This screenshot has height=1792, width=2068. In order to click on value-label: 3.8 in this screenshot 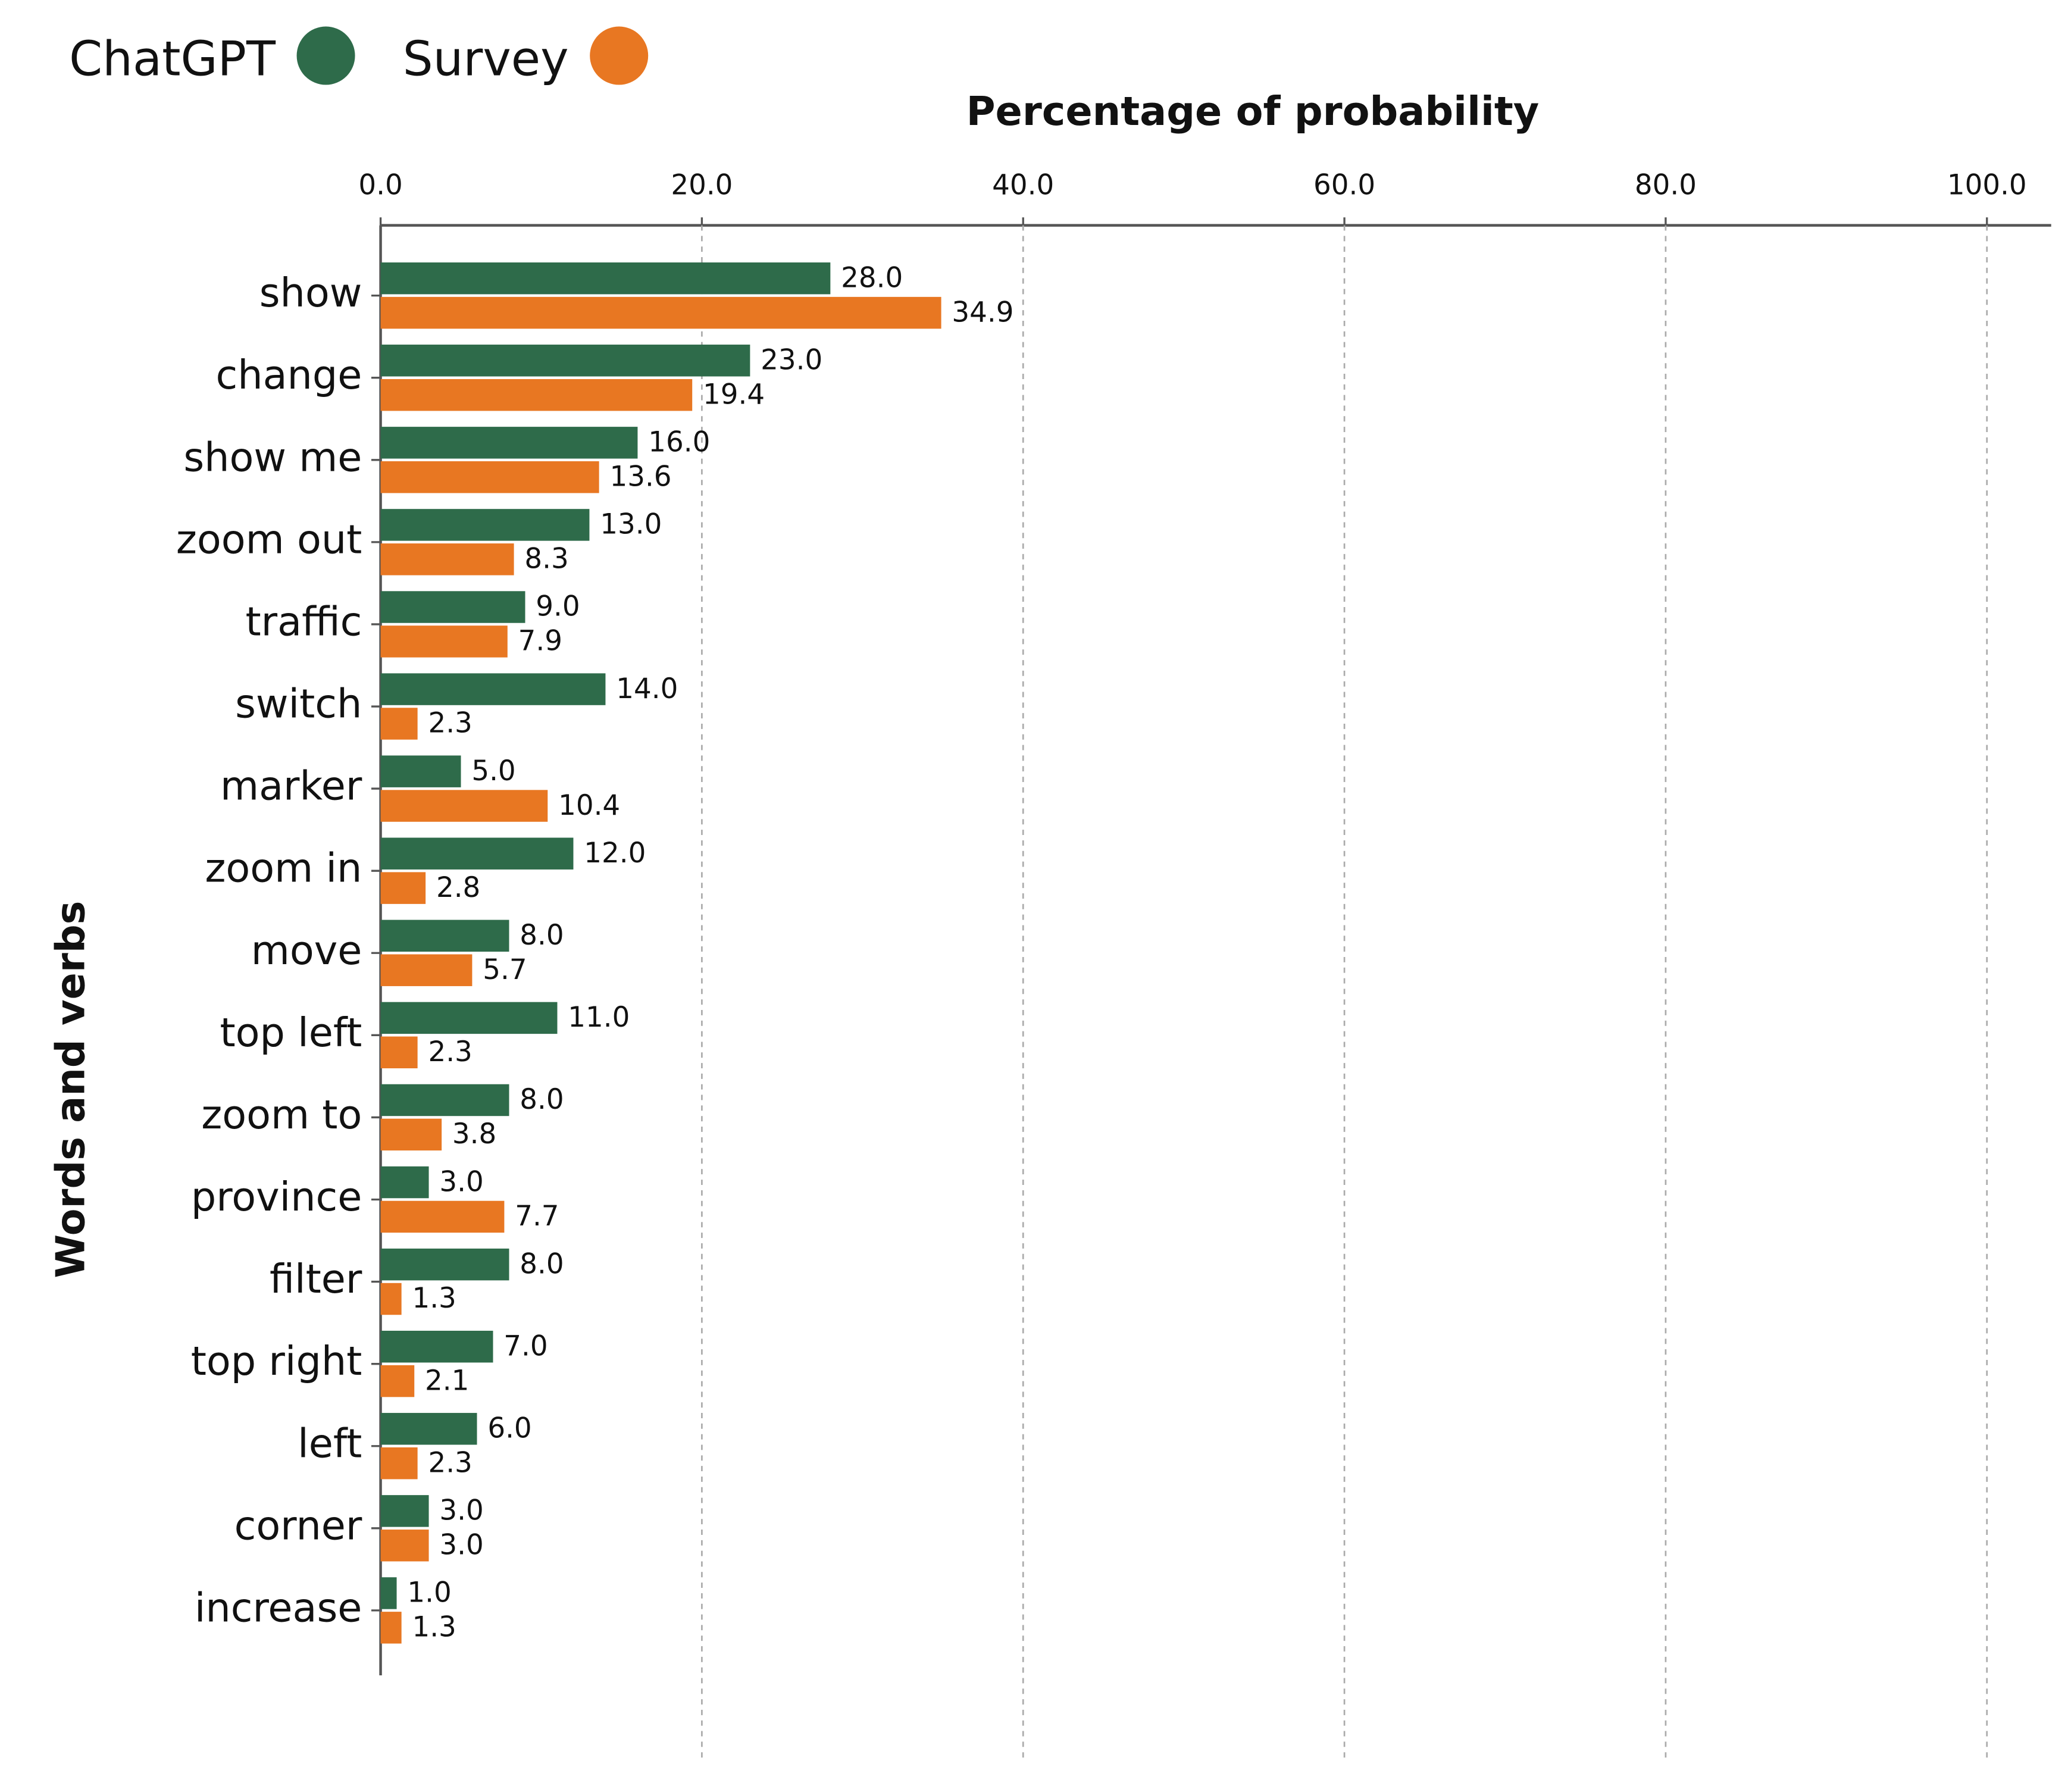, I will do `click(474, 1134)`.